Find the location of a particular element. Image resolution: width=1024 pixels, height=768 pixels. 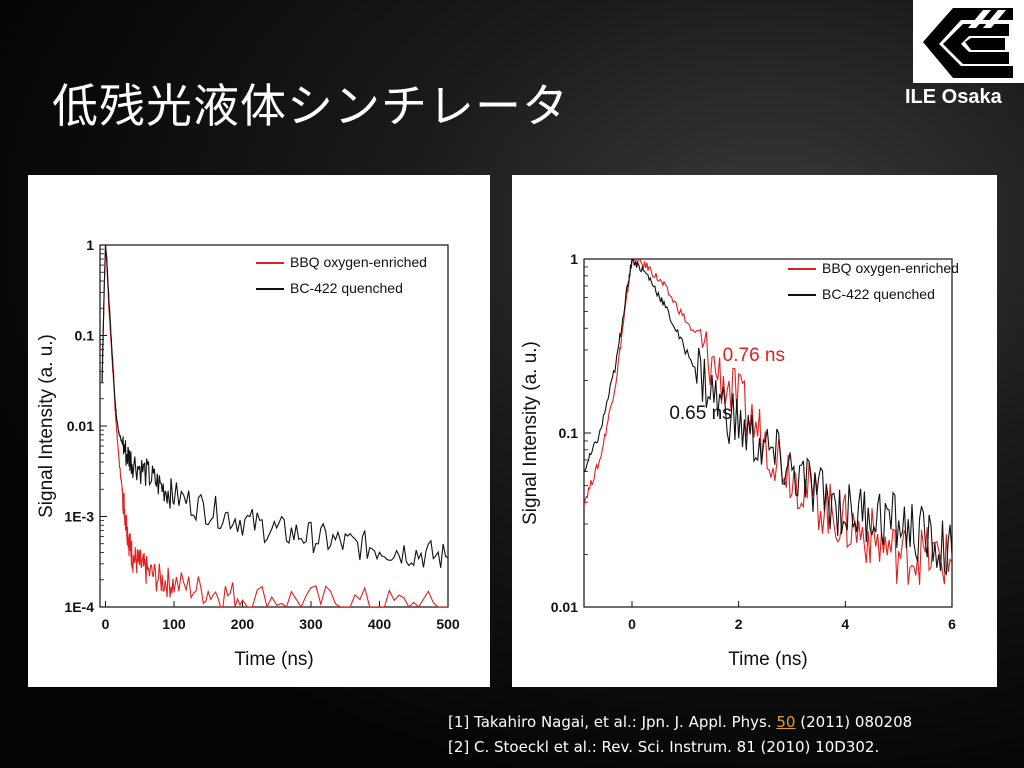

slide-title: 低残光液体シンチレータ is located at coordinates (310, 106).